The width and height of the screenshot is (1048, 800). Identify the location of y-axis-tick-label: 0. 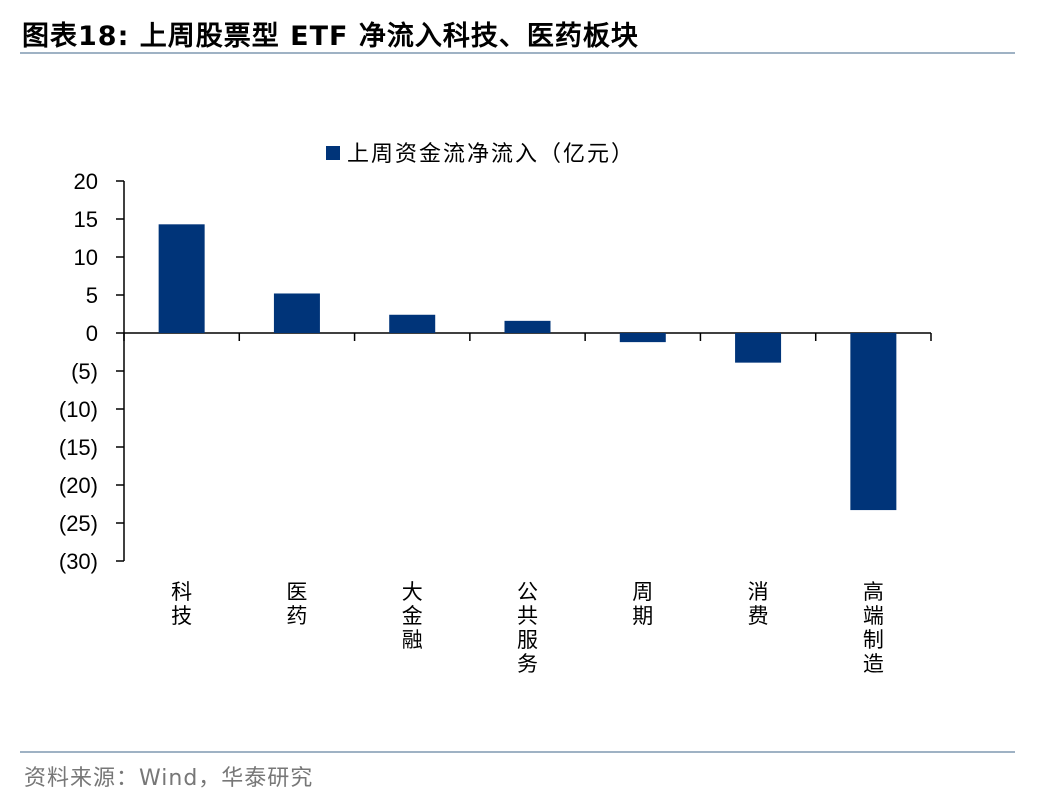
(92, 333).